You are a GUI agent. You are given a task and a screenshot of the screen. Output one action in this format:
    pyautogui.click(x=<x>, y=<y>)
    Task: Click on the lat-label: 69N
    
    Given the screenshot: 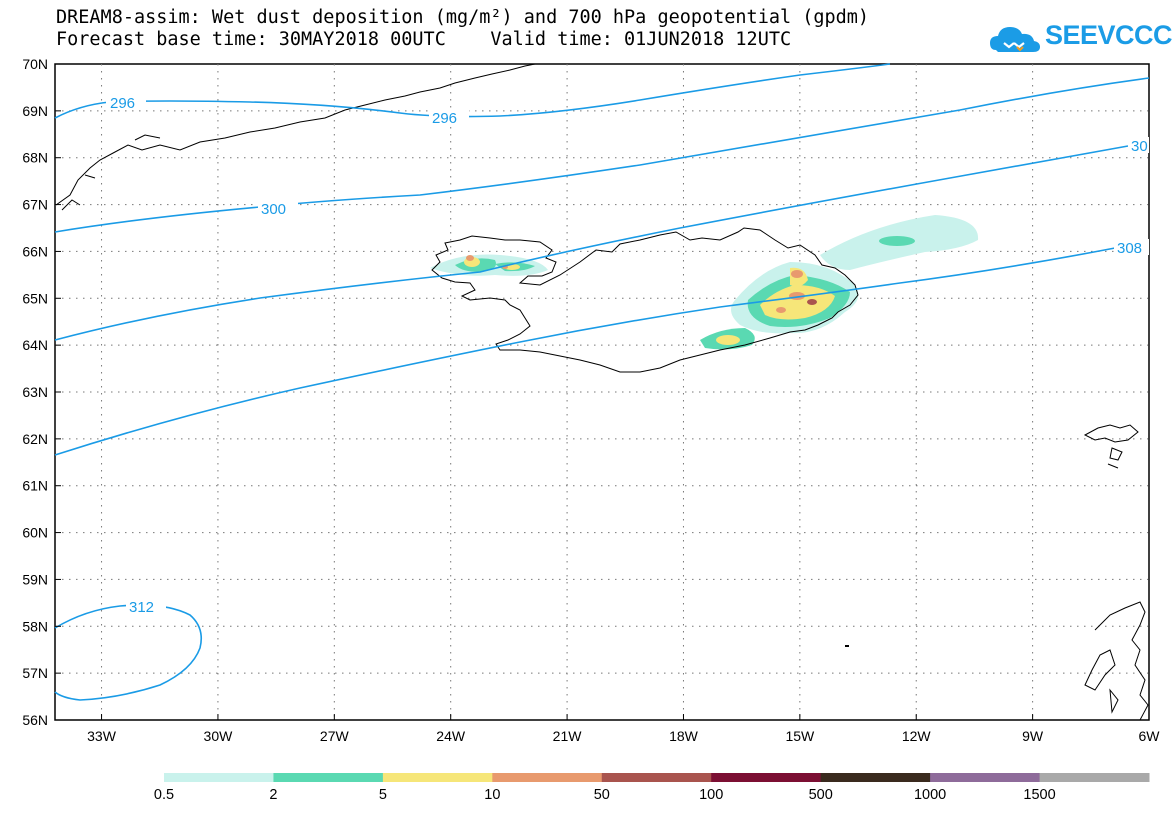 What is the action you would take?
    pyautogui.click(x=35, y=111)
    